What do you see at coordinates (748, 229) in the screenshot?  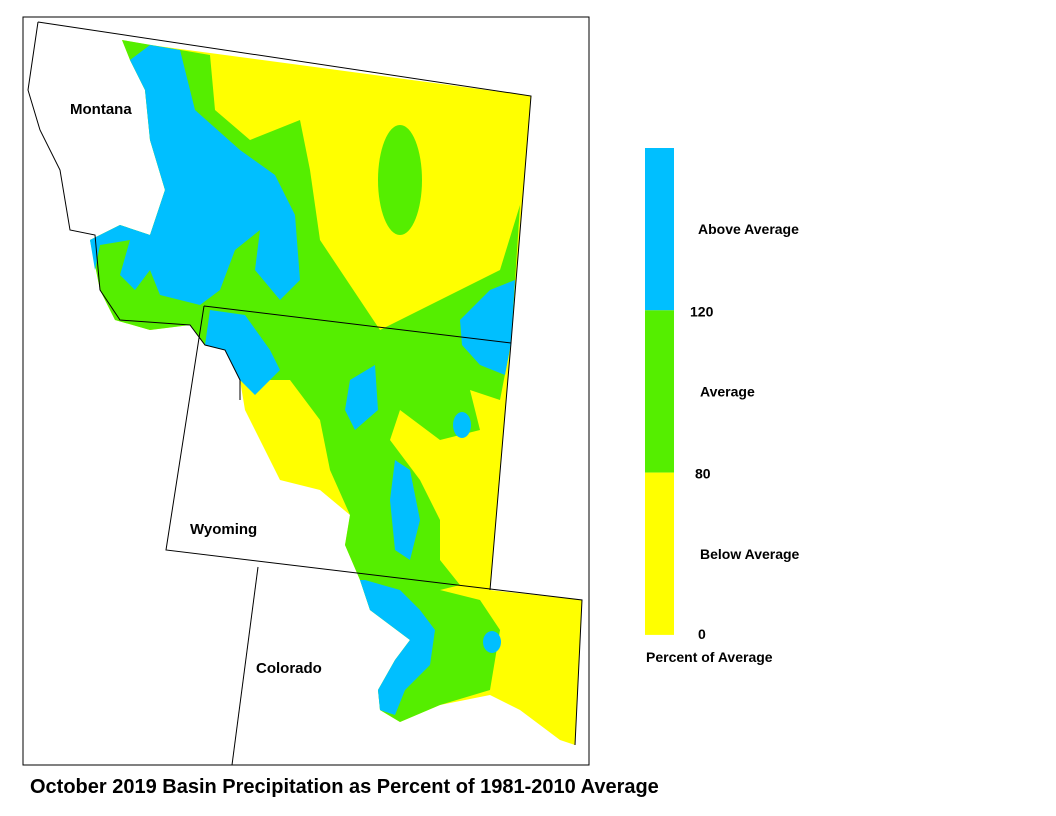 I see `legend-label: Above Average` at bounding box center [748, 229].